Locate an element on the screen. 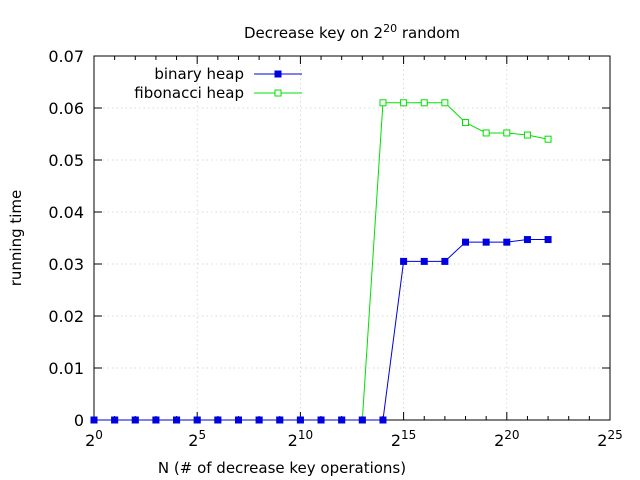 This screenshot has width=640, height=480. x-tick-label: 20 is located at coordinates (94, 439).